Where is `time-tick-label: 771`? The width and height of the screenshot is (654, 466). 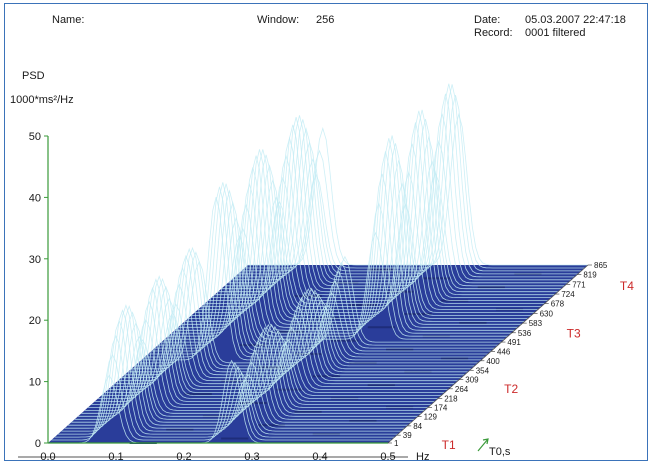
time-tick-label: 771 is located at coordinates (579, 284).